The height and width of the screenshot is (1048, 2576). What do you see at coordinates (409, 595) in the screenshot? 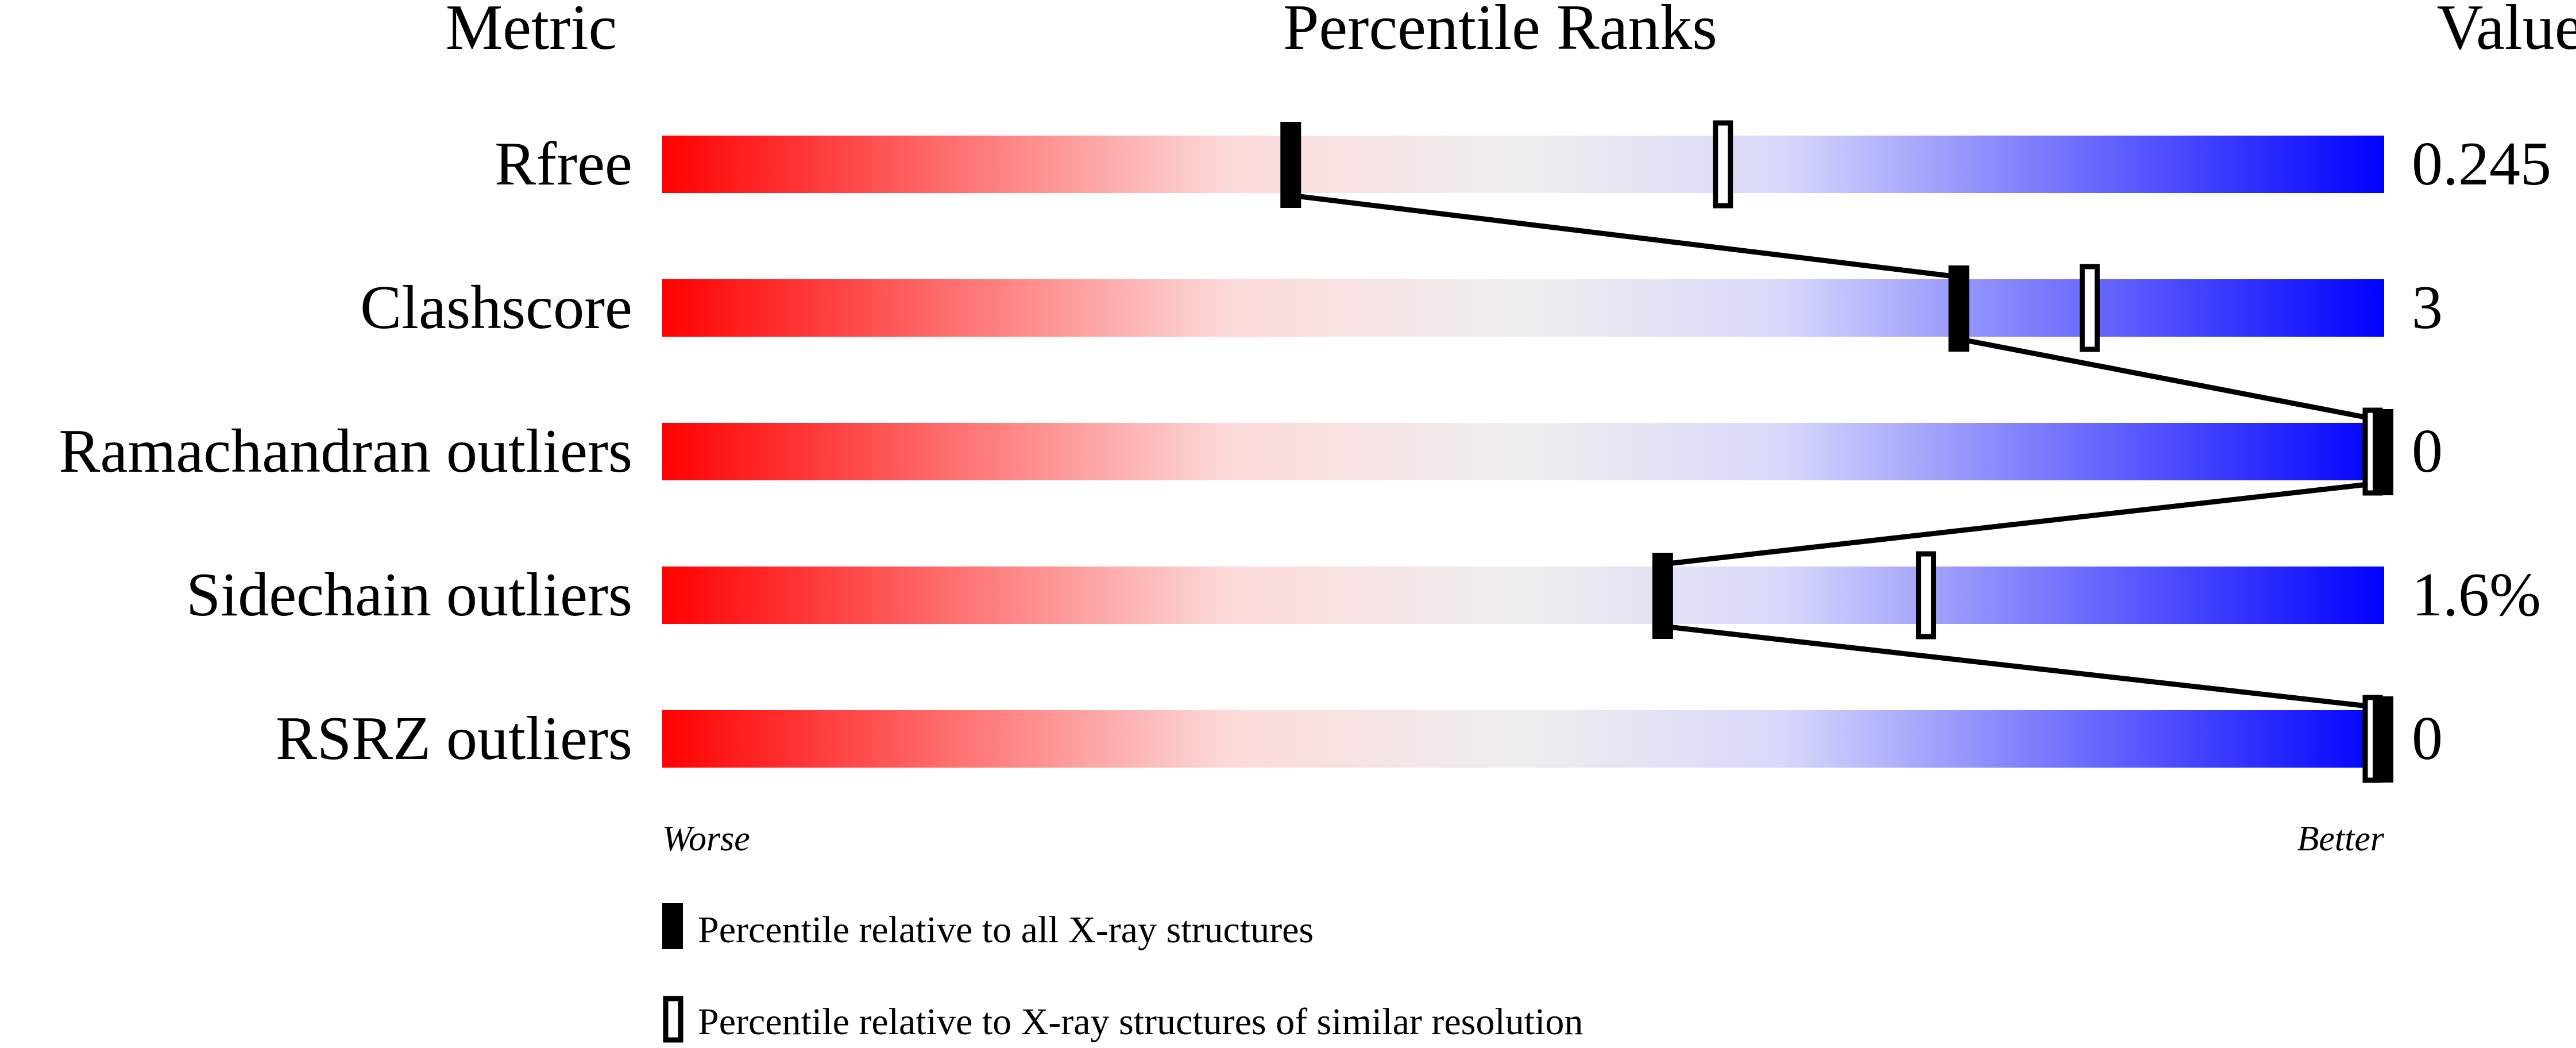
I see `metric-label: Sidechain outliers` at bounding box center [409, 595].